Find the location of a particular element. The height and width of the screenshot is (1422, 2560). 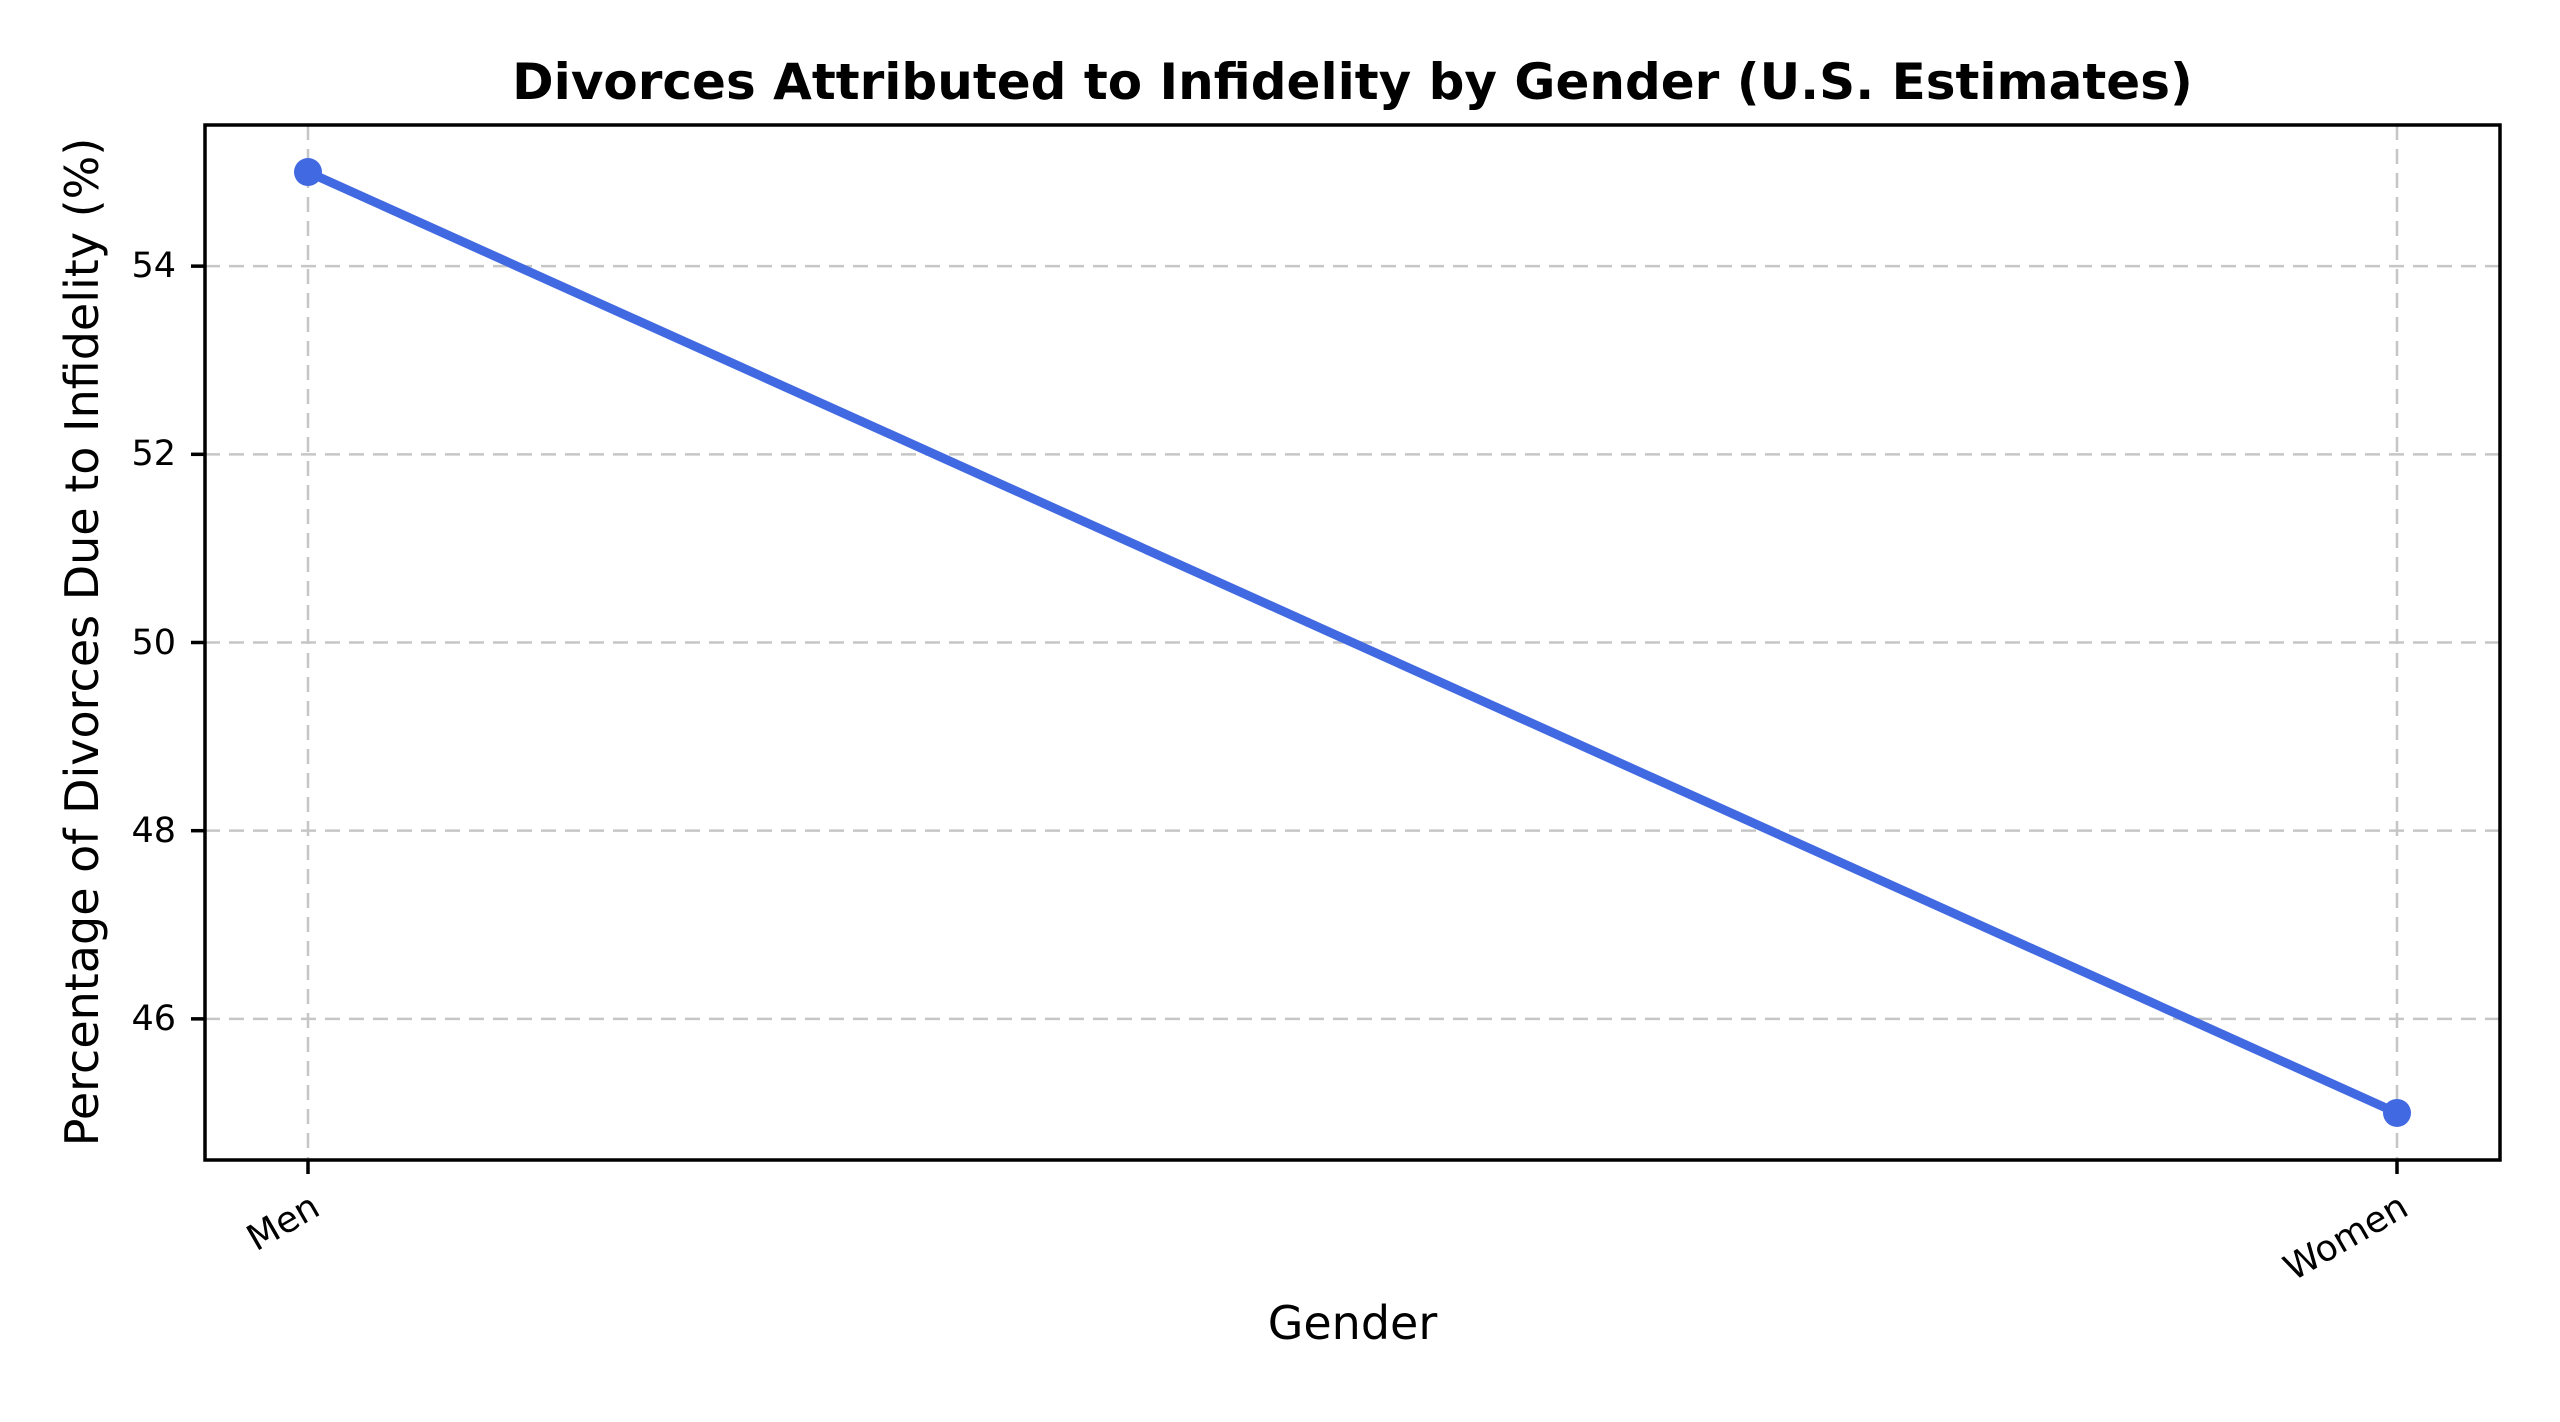

y-tick-label: 46 is located at coordinates (153, 1018).